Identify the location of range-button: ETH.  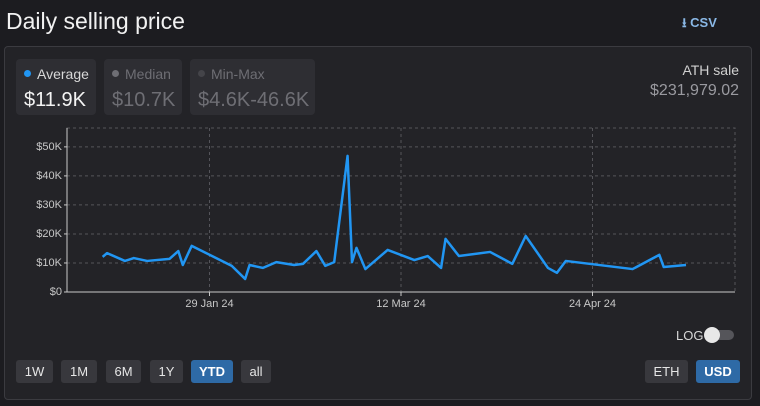
(666, 371).